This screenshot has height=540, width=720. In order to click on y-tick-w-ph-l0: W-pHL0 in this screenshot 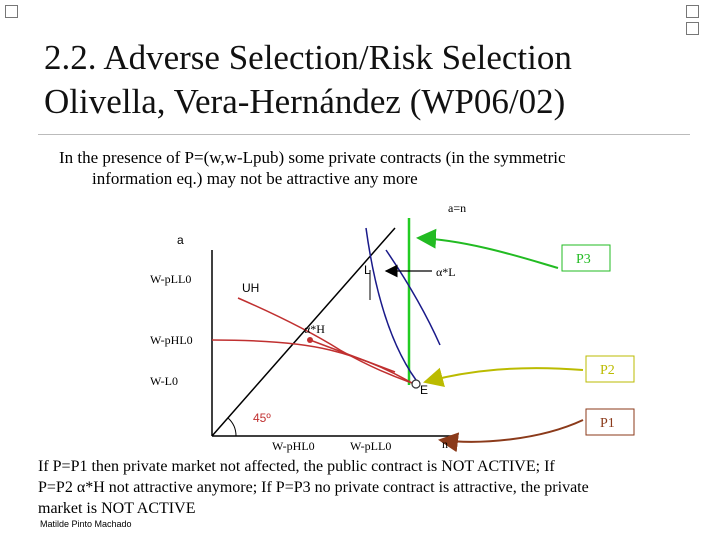, I will do `click(171, 340)`.